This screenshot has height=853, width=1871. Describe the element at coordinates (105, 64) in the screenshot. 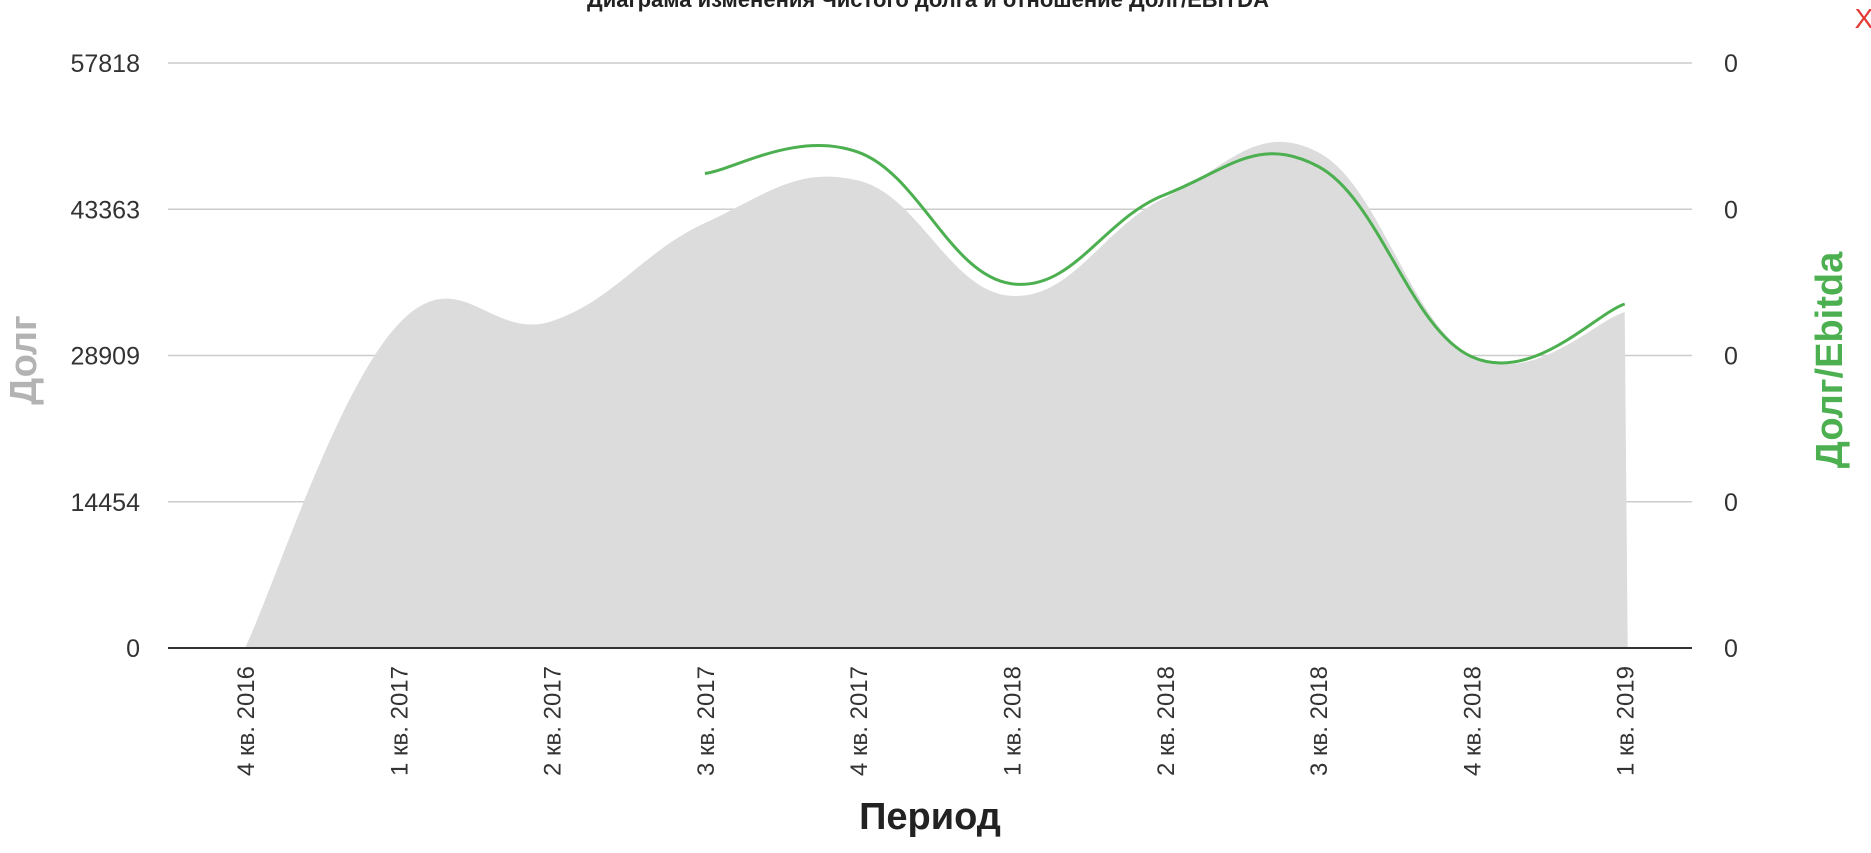

I see `left-tick-label: 57818` at that location.